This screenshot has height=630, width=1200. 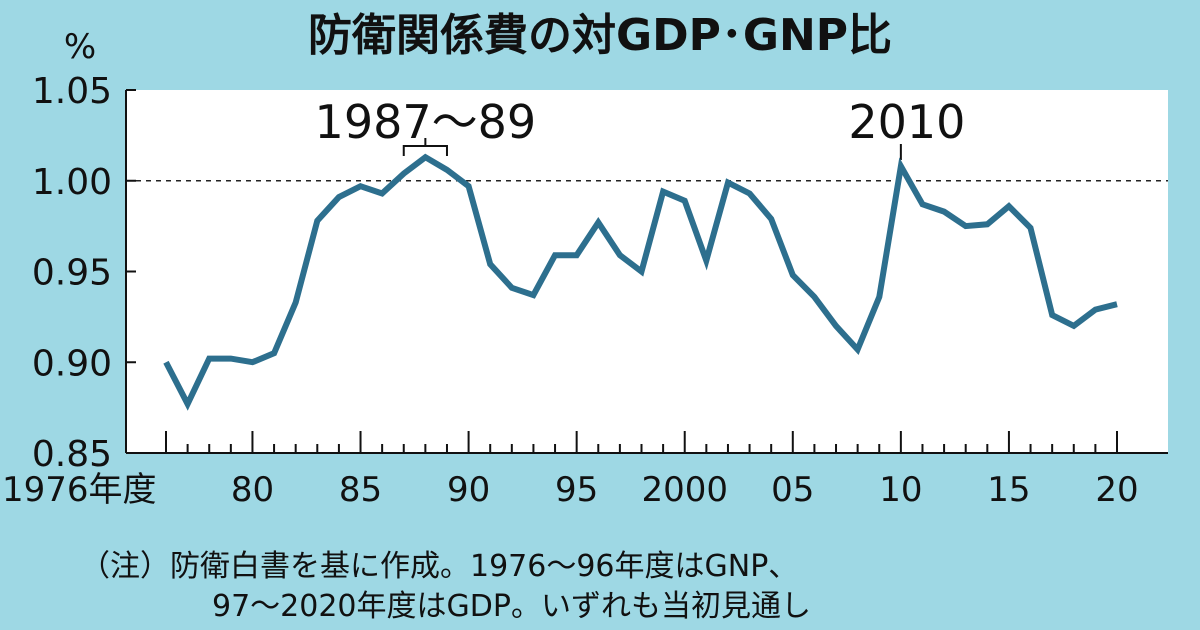 I want to click on annotation-layer: 1987～89 2010, so click(x=640, y=127).